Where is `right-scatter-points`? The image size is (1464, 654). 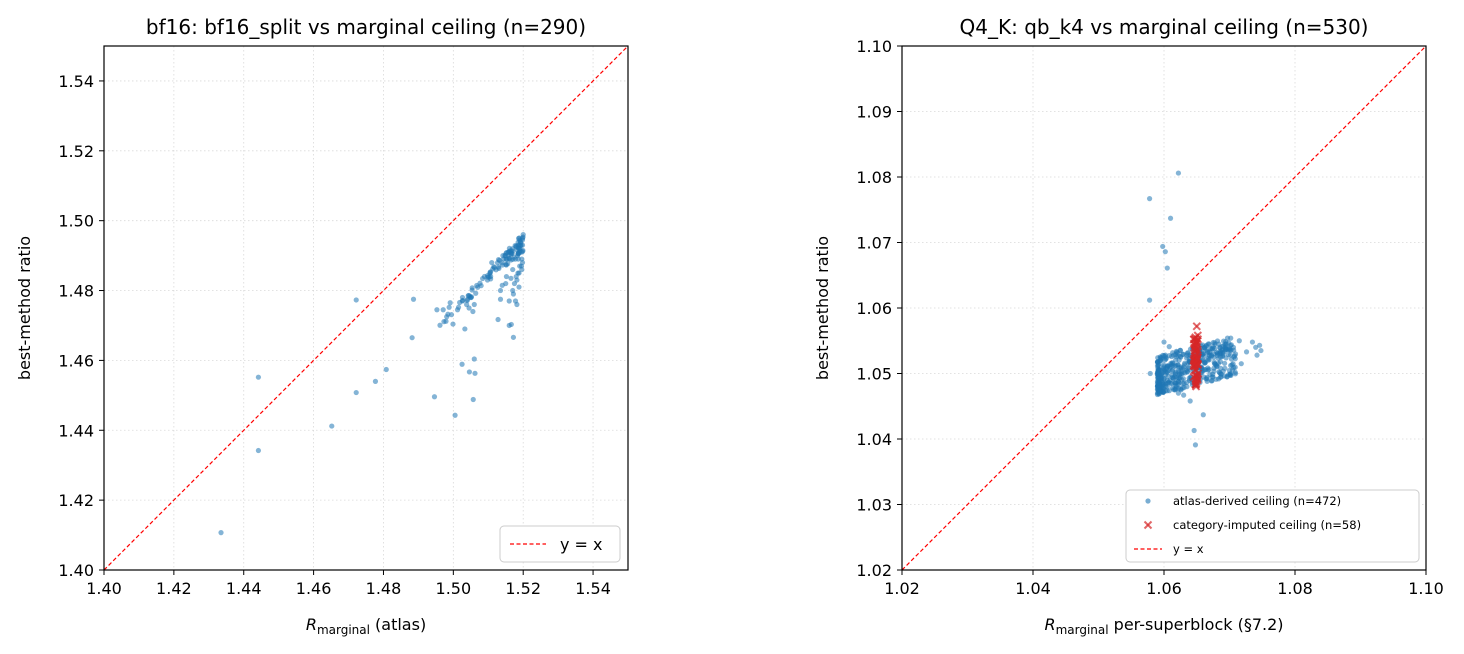
right-scatter-points is located at coordinates (1205, 309).